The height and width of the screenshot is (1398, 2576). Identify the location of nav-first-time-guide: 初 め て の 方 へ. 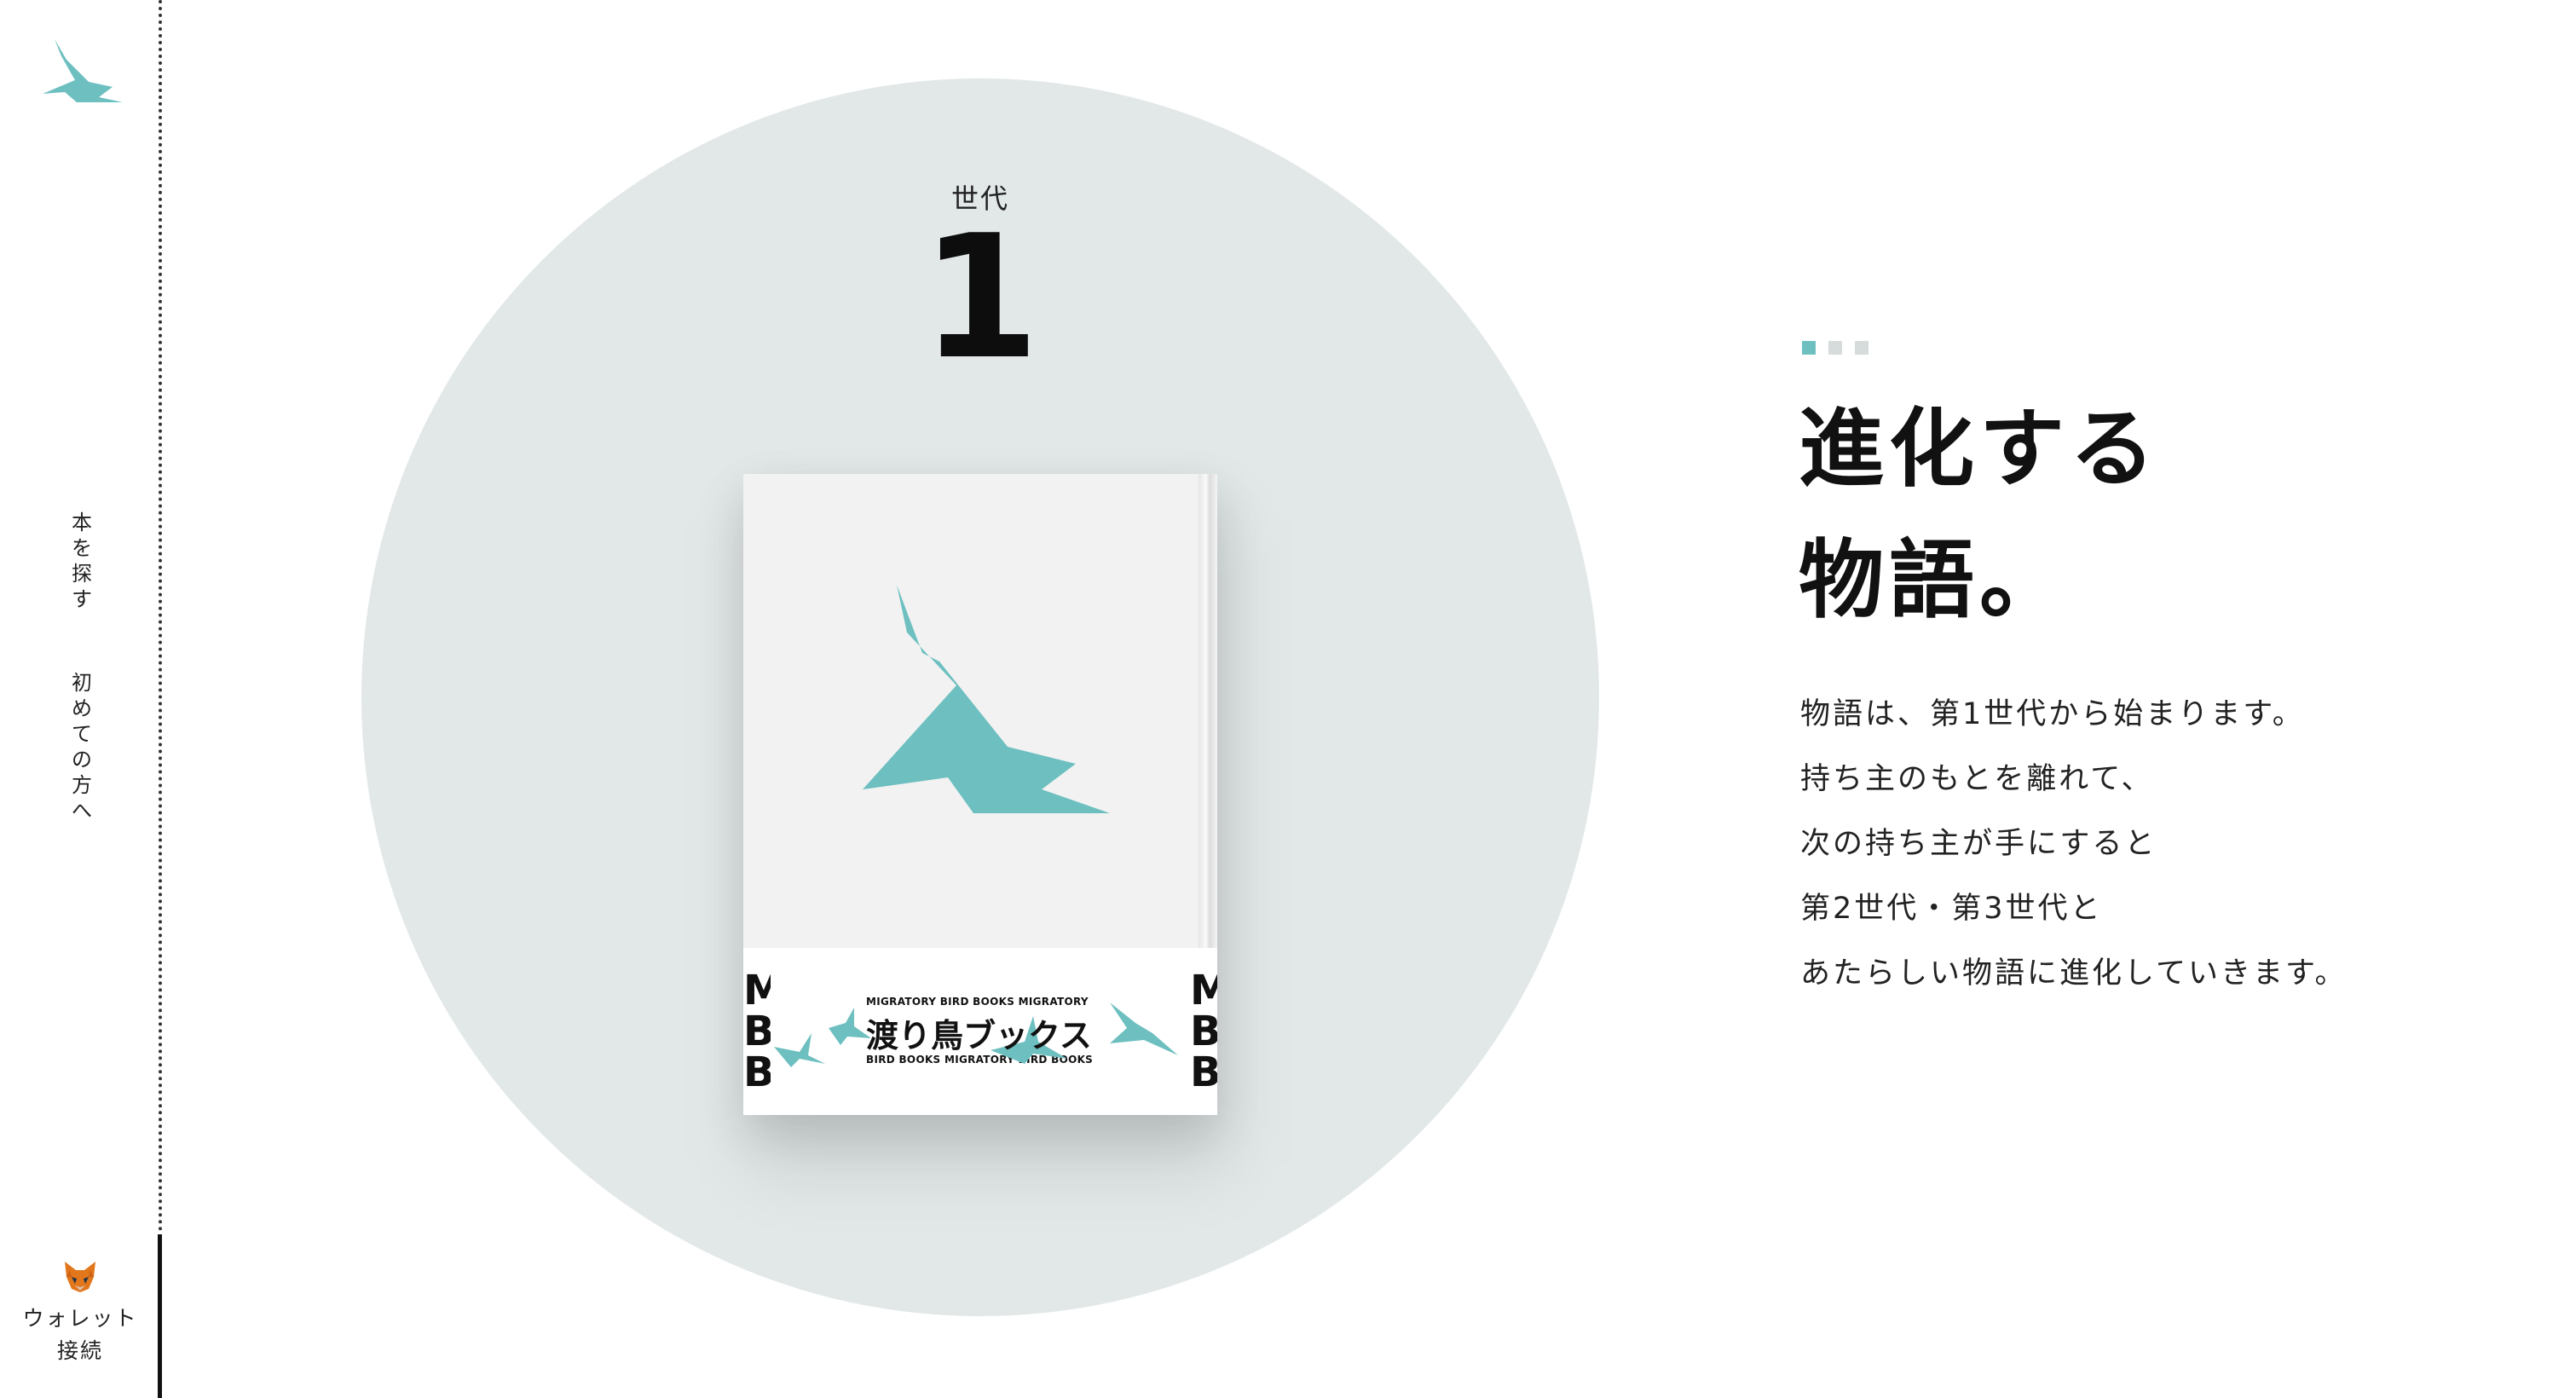
(82, 746).